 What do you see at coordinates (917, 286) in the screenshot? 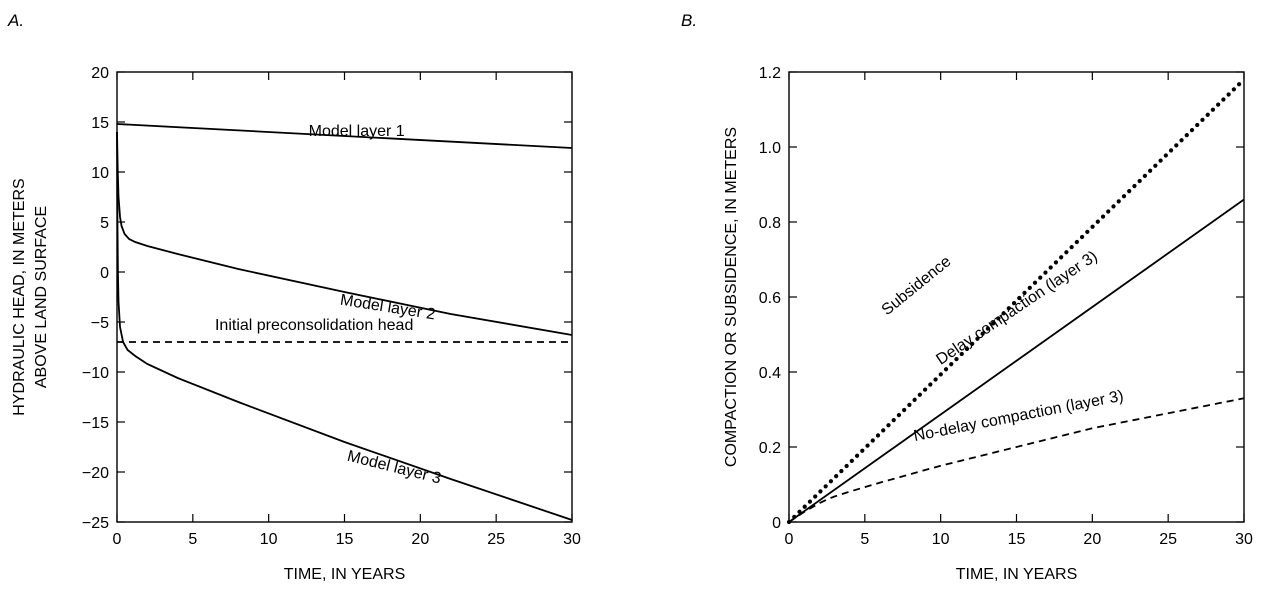
I see `series-annotation-subsidence: Subsidence` at bounding box center [917, 286].